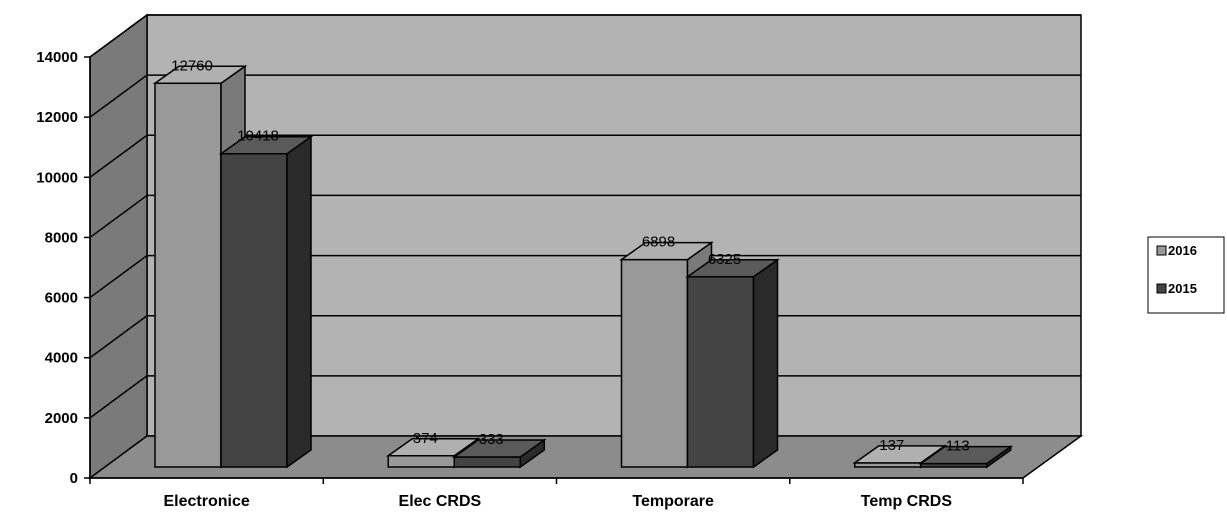 The height and width of the screenshot is (515, 1227). What do you see at coordinates (491, 439) in the screenshot?
I see `data-label: 333` at bounding box center [491, 439].